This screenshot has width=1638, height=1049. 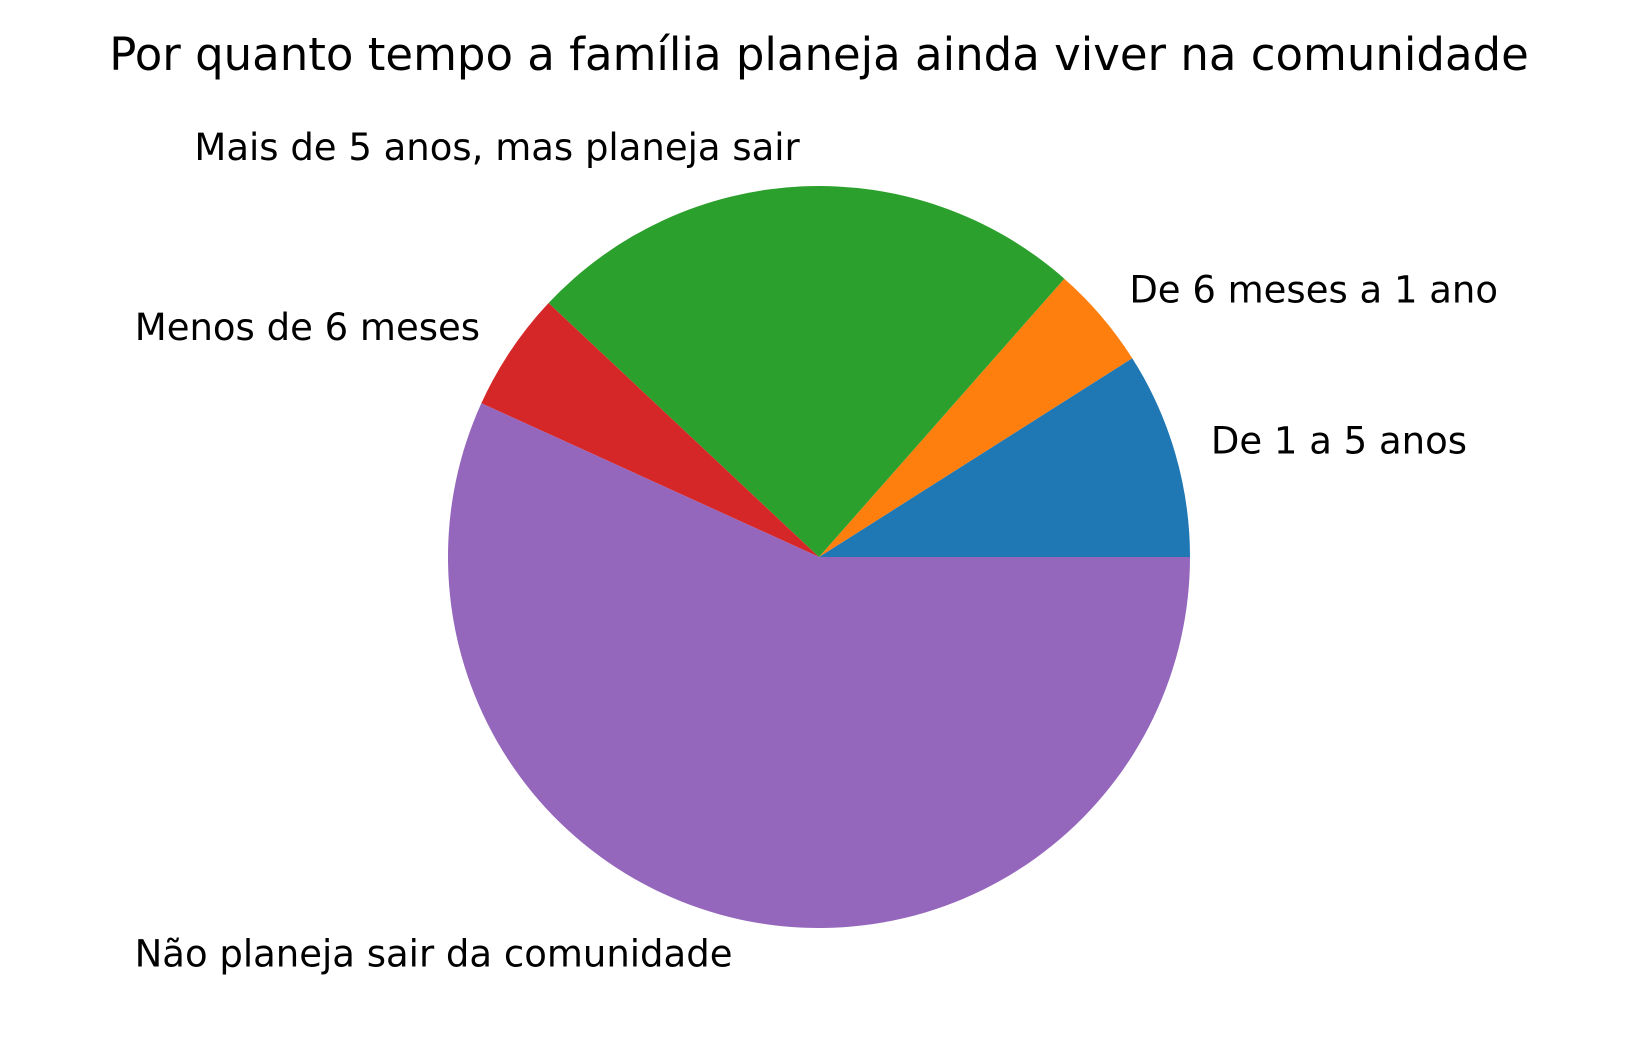 What do you see at coordinates (434, 953) in the screenshot?
I see `slice-label-nao-planeja-sair-da-comunidade: Não planeja sair da comunidade` at bounding box center [434, 953].